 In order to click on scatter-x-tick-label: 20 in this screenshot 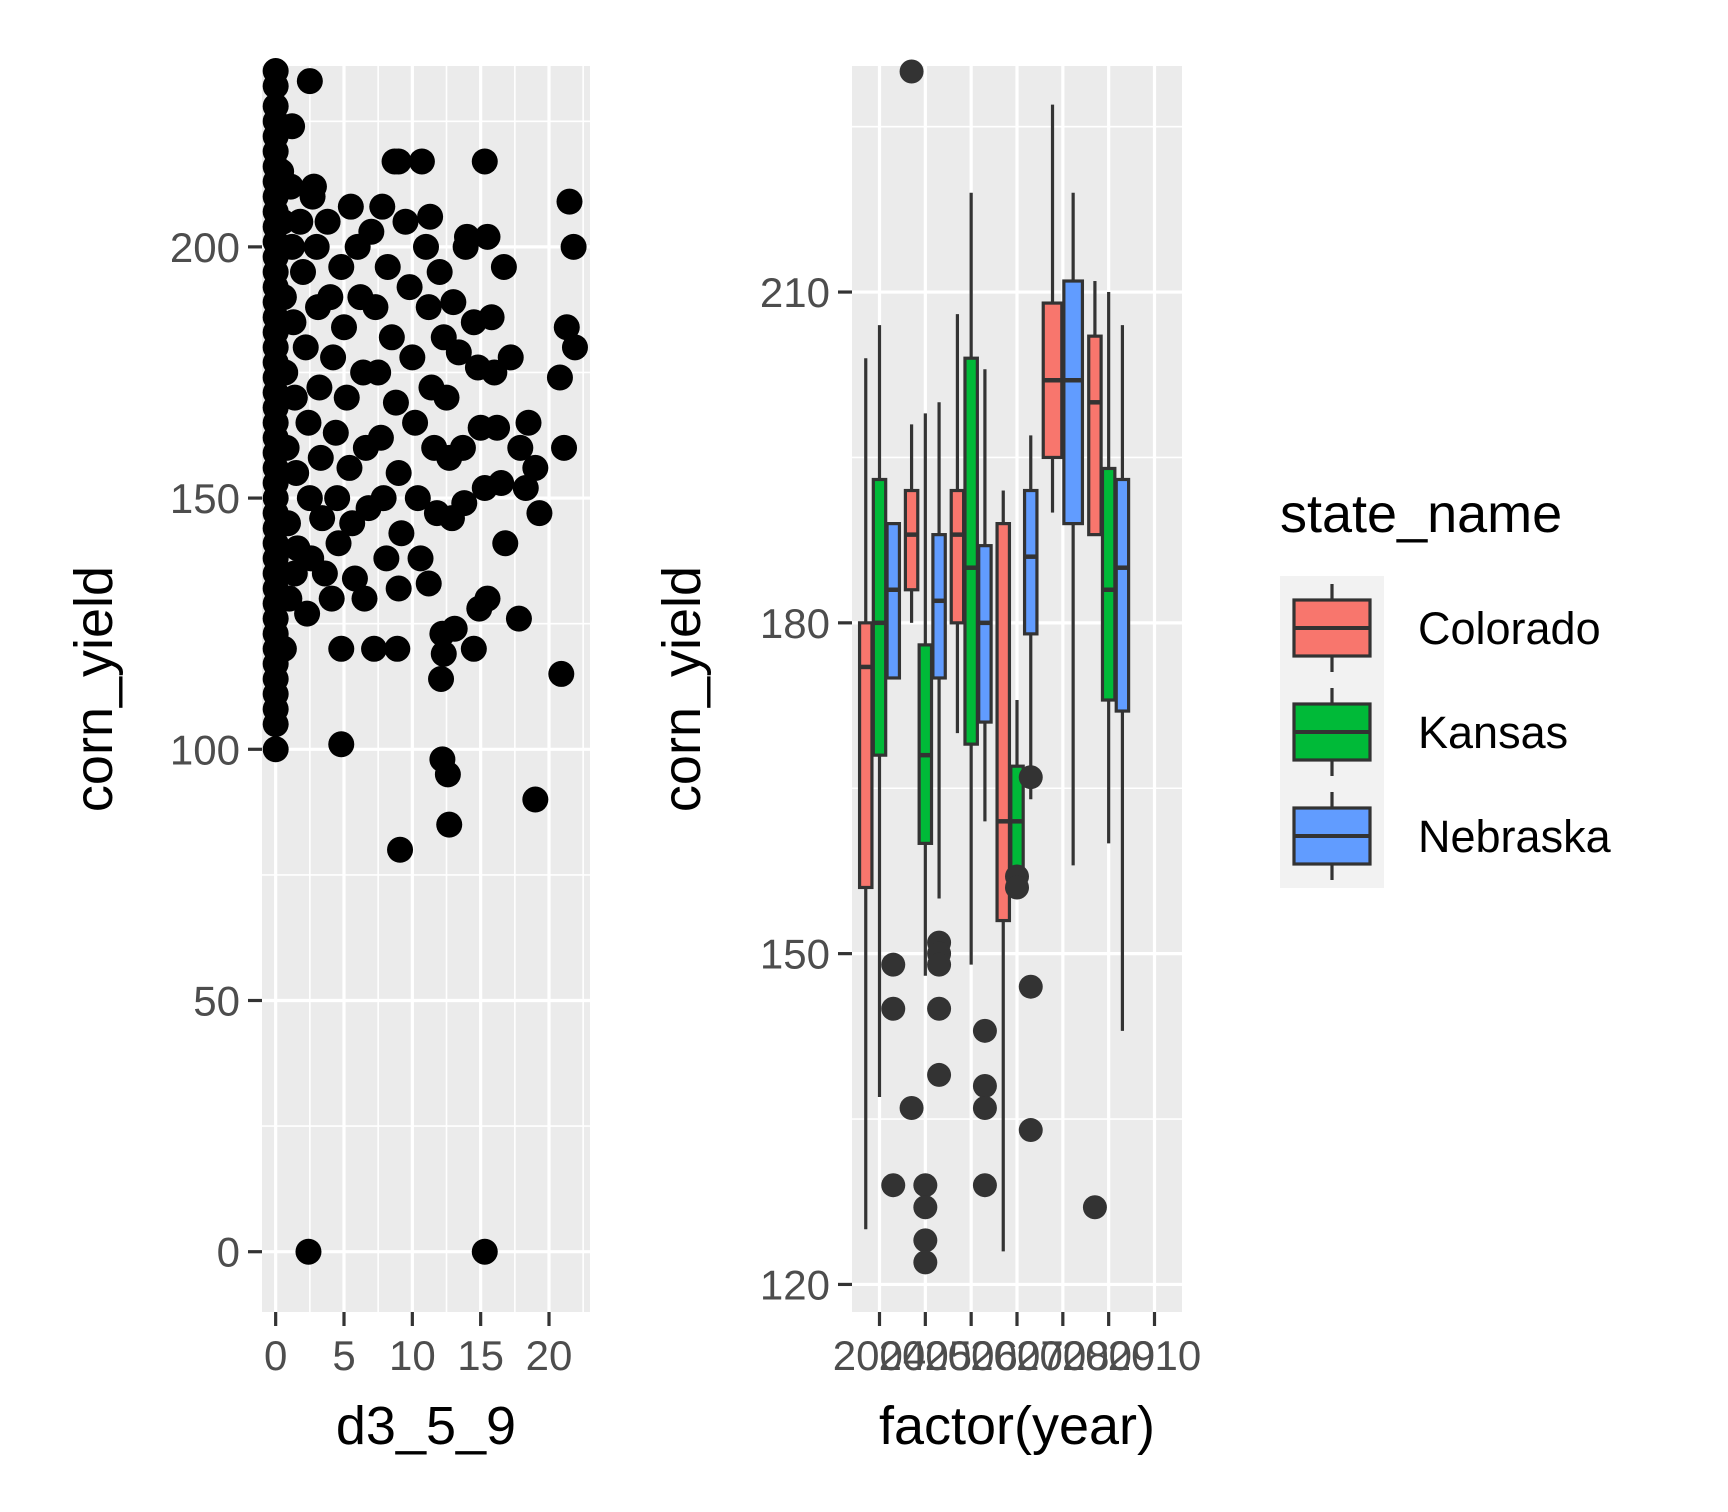, I will do `click(549, 1355)`.